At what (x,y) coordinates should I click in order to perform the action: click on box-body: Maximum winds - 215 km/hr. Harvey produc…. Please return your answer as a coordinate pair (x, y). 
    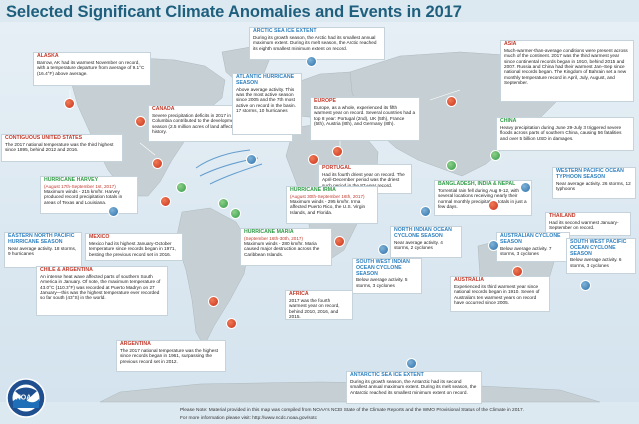
    Looking at the image, I should click on (83, 197).